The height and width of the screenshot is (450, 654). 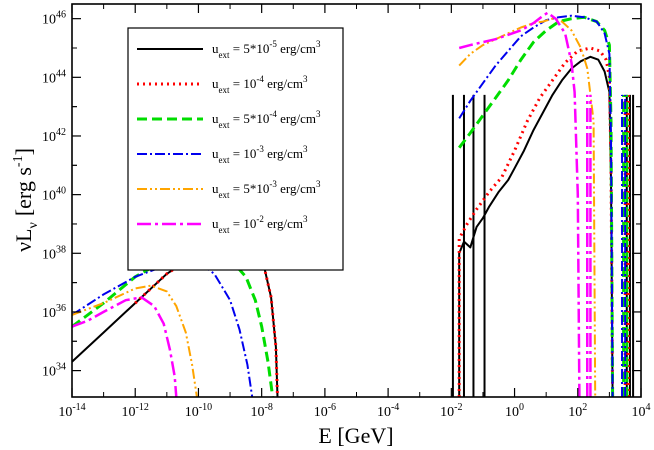 What do you see at coordinates (261, 411) in the screenshot?
I see `x-tick-label: 10⁻⁸` at bounding box center [261, 411].